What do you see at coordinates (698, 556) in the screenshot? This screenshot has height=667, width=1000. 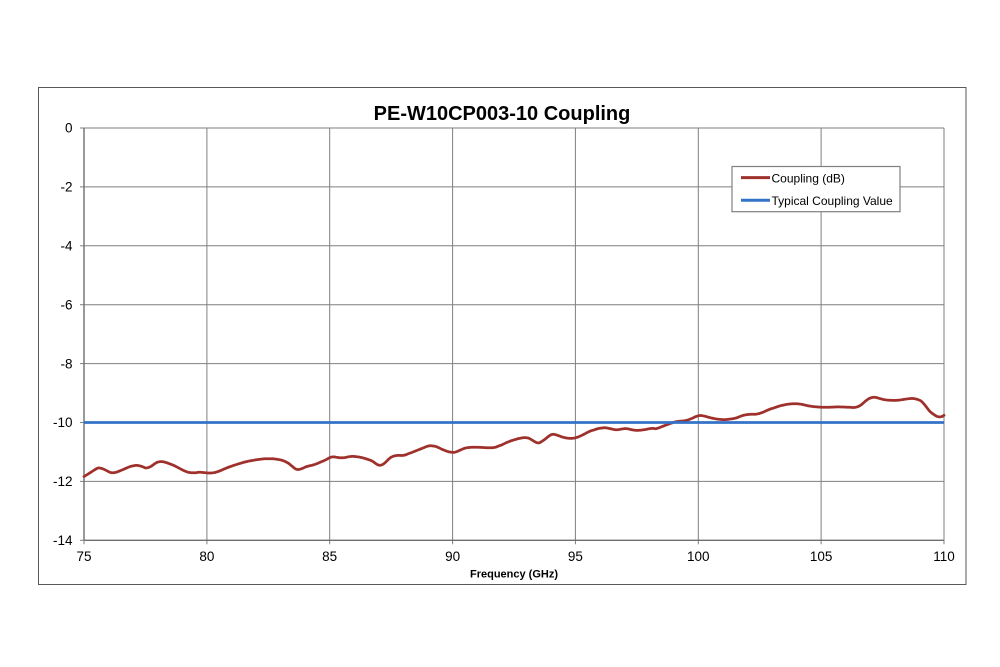 I see `svg-text: 100` at bounding box center [698, 556].